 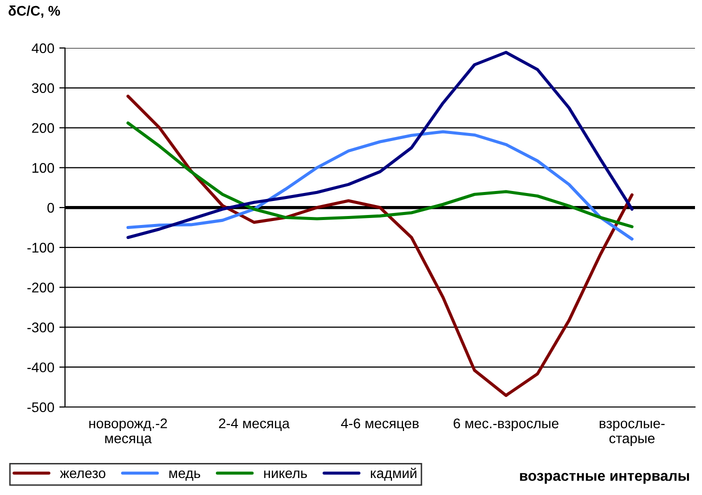 I want to click on y-tick-label: 100, so click(x=43, y=168).